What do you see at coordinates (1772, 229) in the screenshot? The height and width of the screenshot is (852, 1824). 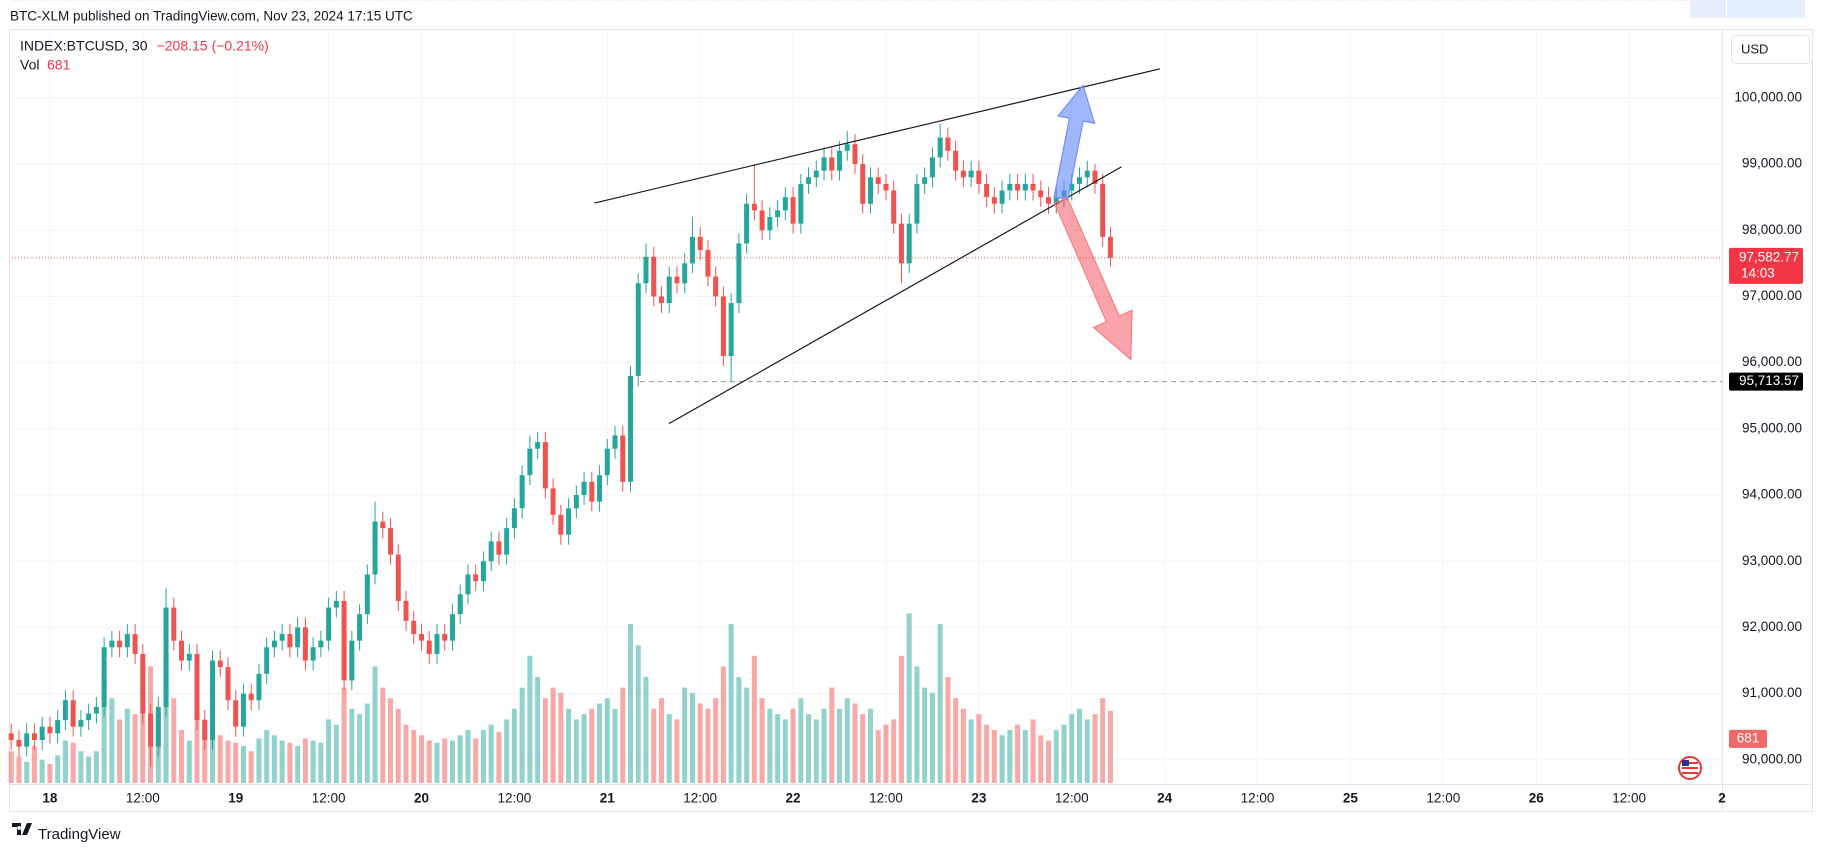 I see `y-tick-label: 98,000.00` at bounding box center [1772, 229].